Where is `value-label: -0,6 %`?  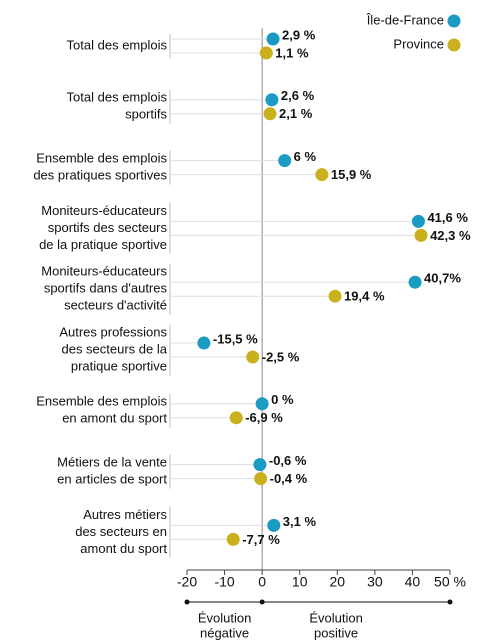
value-label: -0,6 % is located at coordinates (288, 460).